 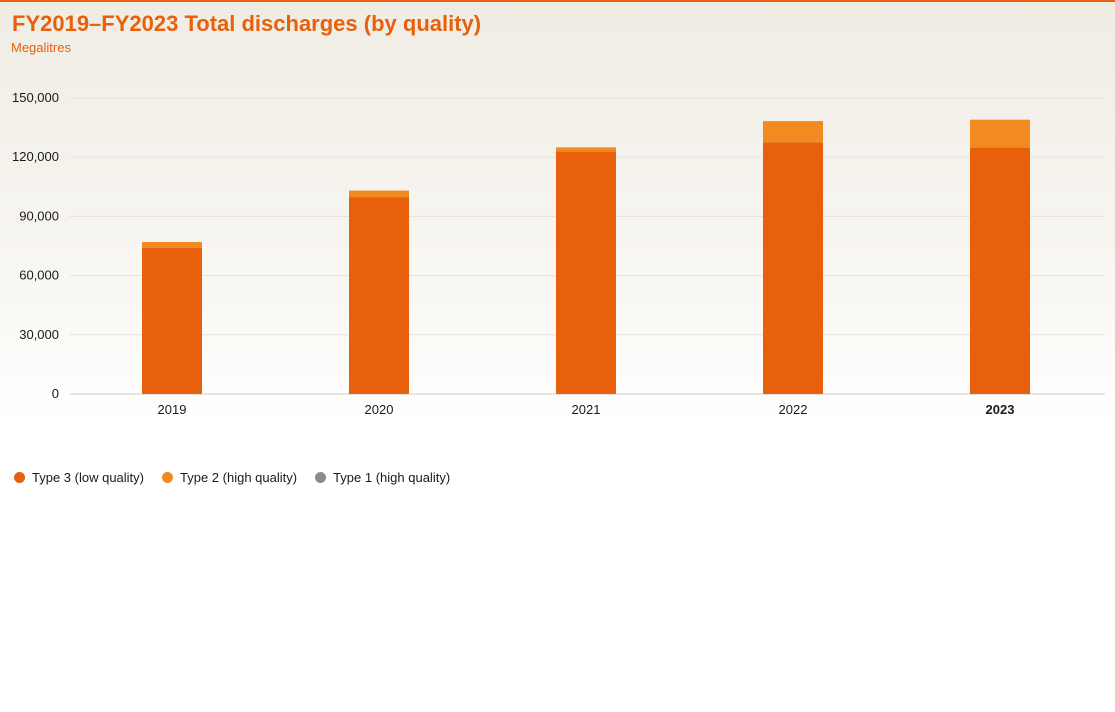 What do you see at coordinates (35, 245) in the screenshot?
I see `y-axis: 0 30,000 60,000 90,000 120,000 150,000` at bounding box center [35, 245].